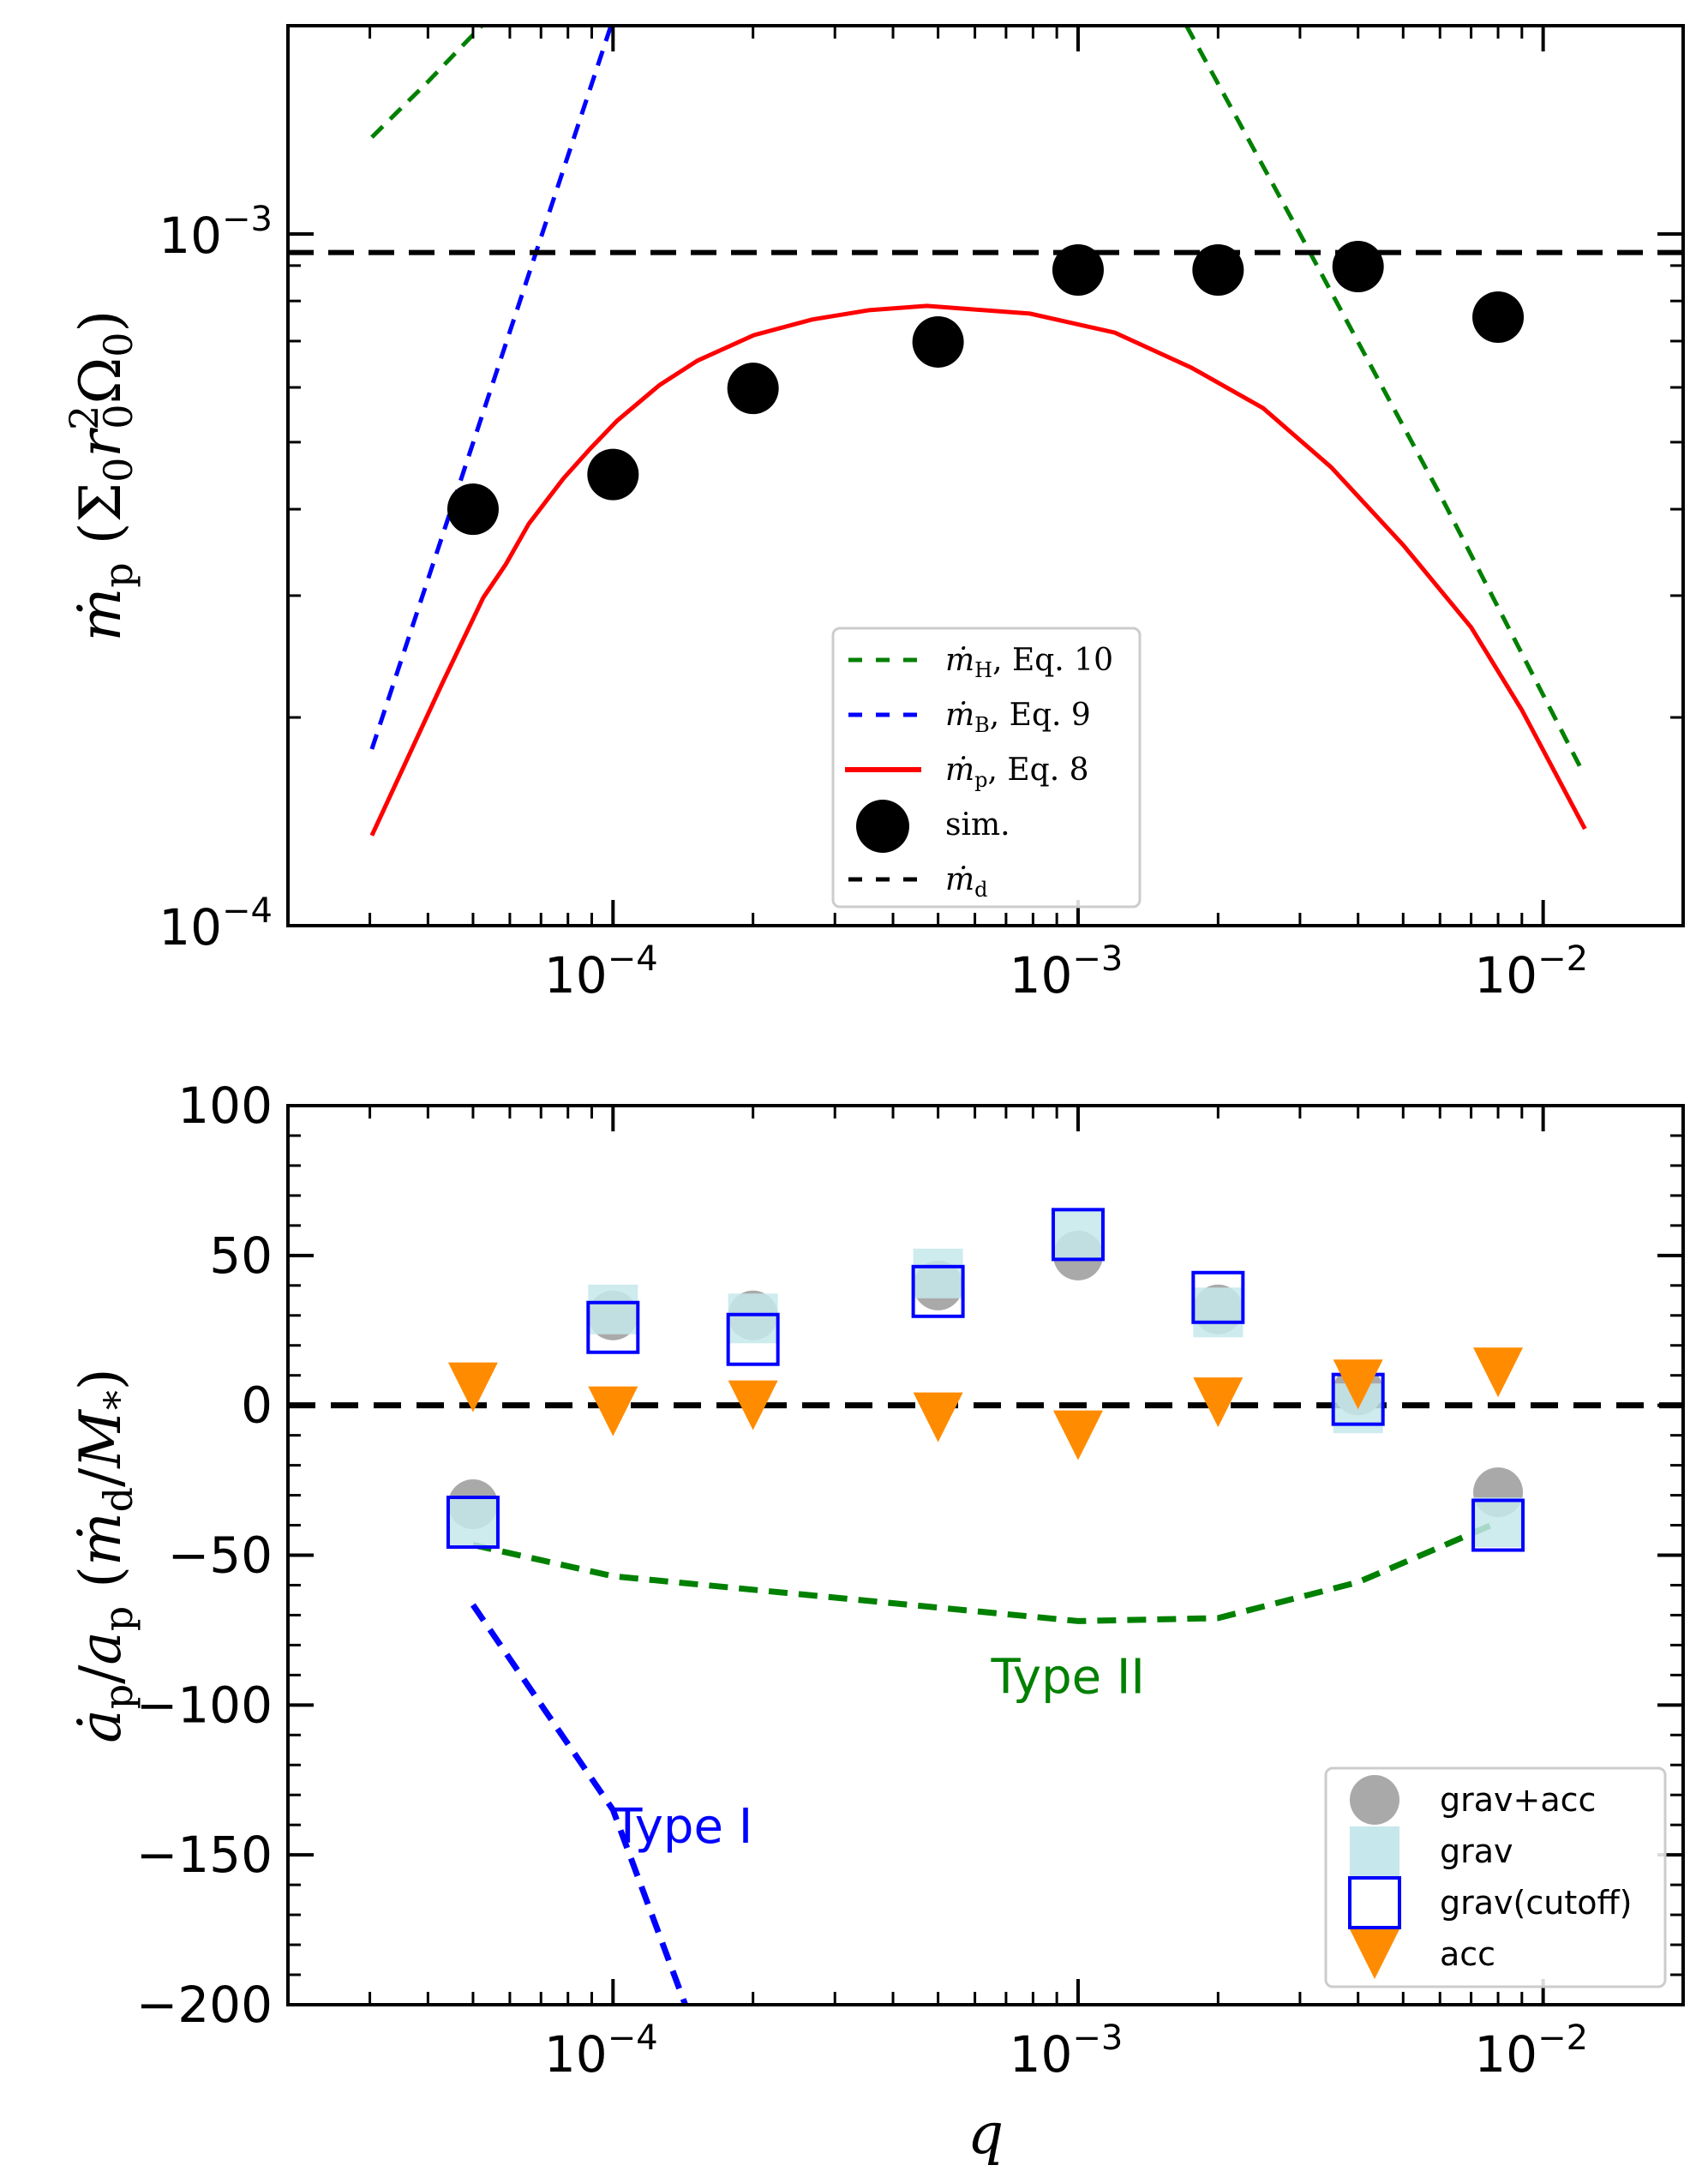 This screenshot has height=2183, width=1708. Describe the element at coordinates (101, 443) in the screenshot. I see `ylabel-r: r` at that location.